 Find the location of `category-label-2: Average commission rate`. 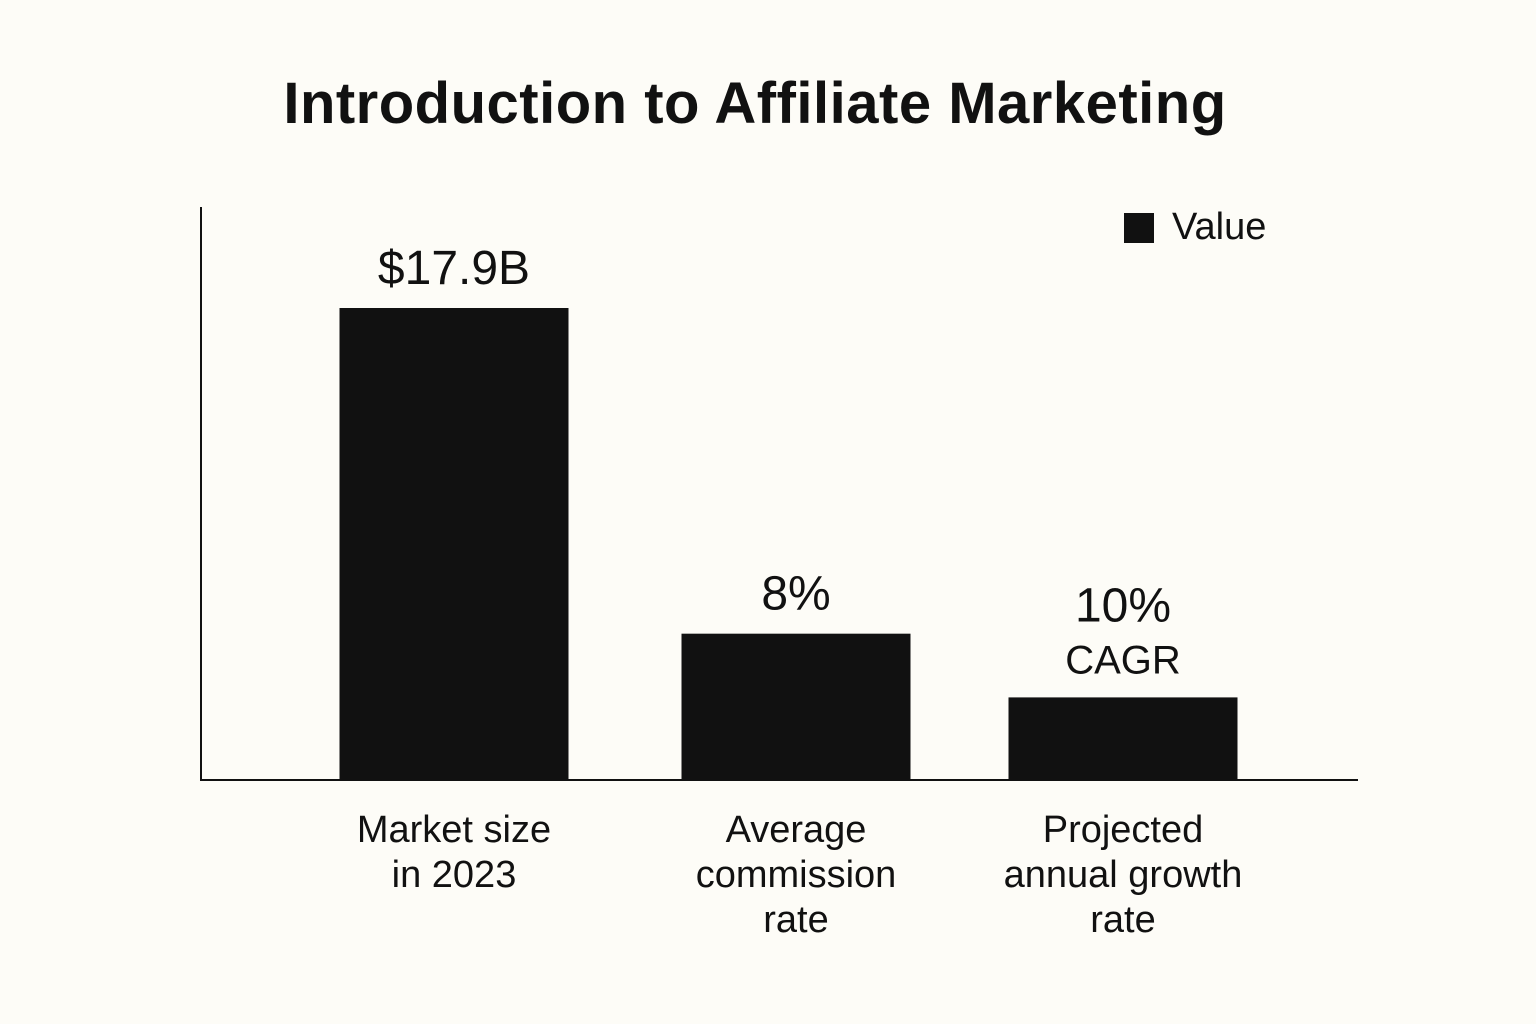

category-label-2: Average commission rate is located at coordinates (796, 875).